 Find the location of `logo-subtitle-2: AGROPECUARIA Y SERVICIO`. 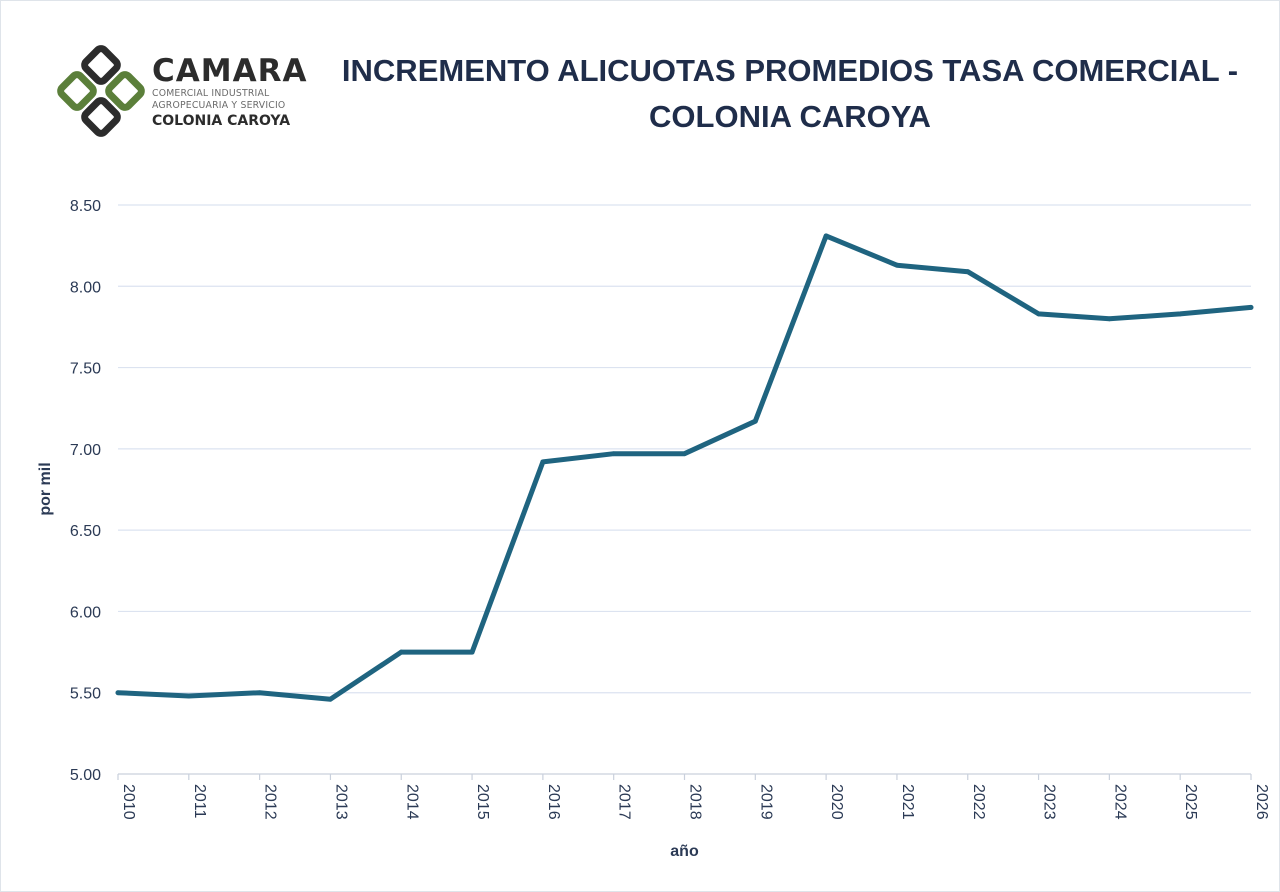

logo-subtitle-2: AGROPECUARIA Y SERVICIO is located at coordinates (219, 105).